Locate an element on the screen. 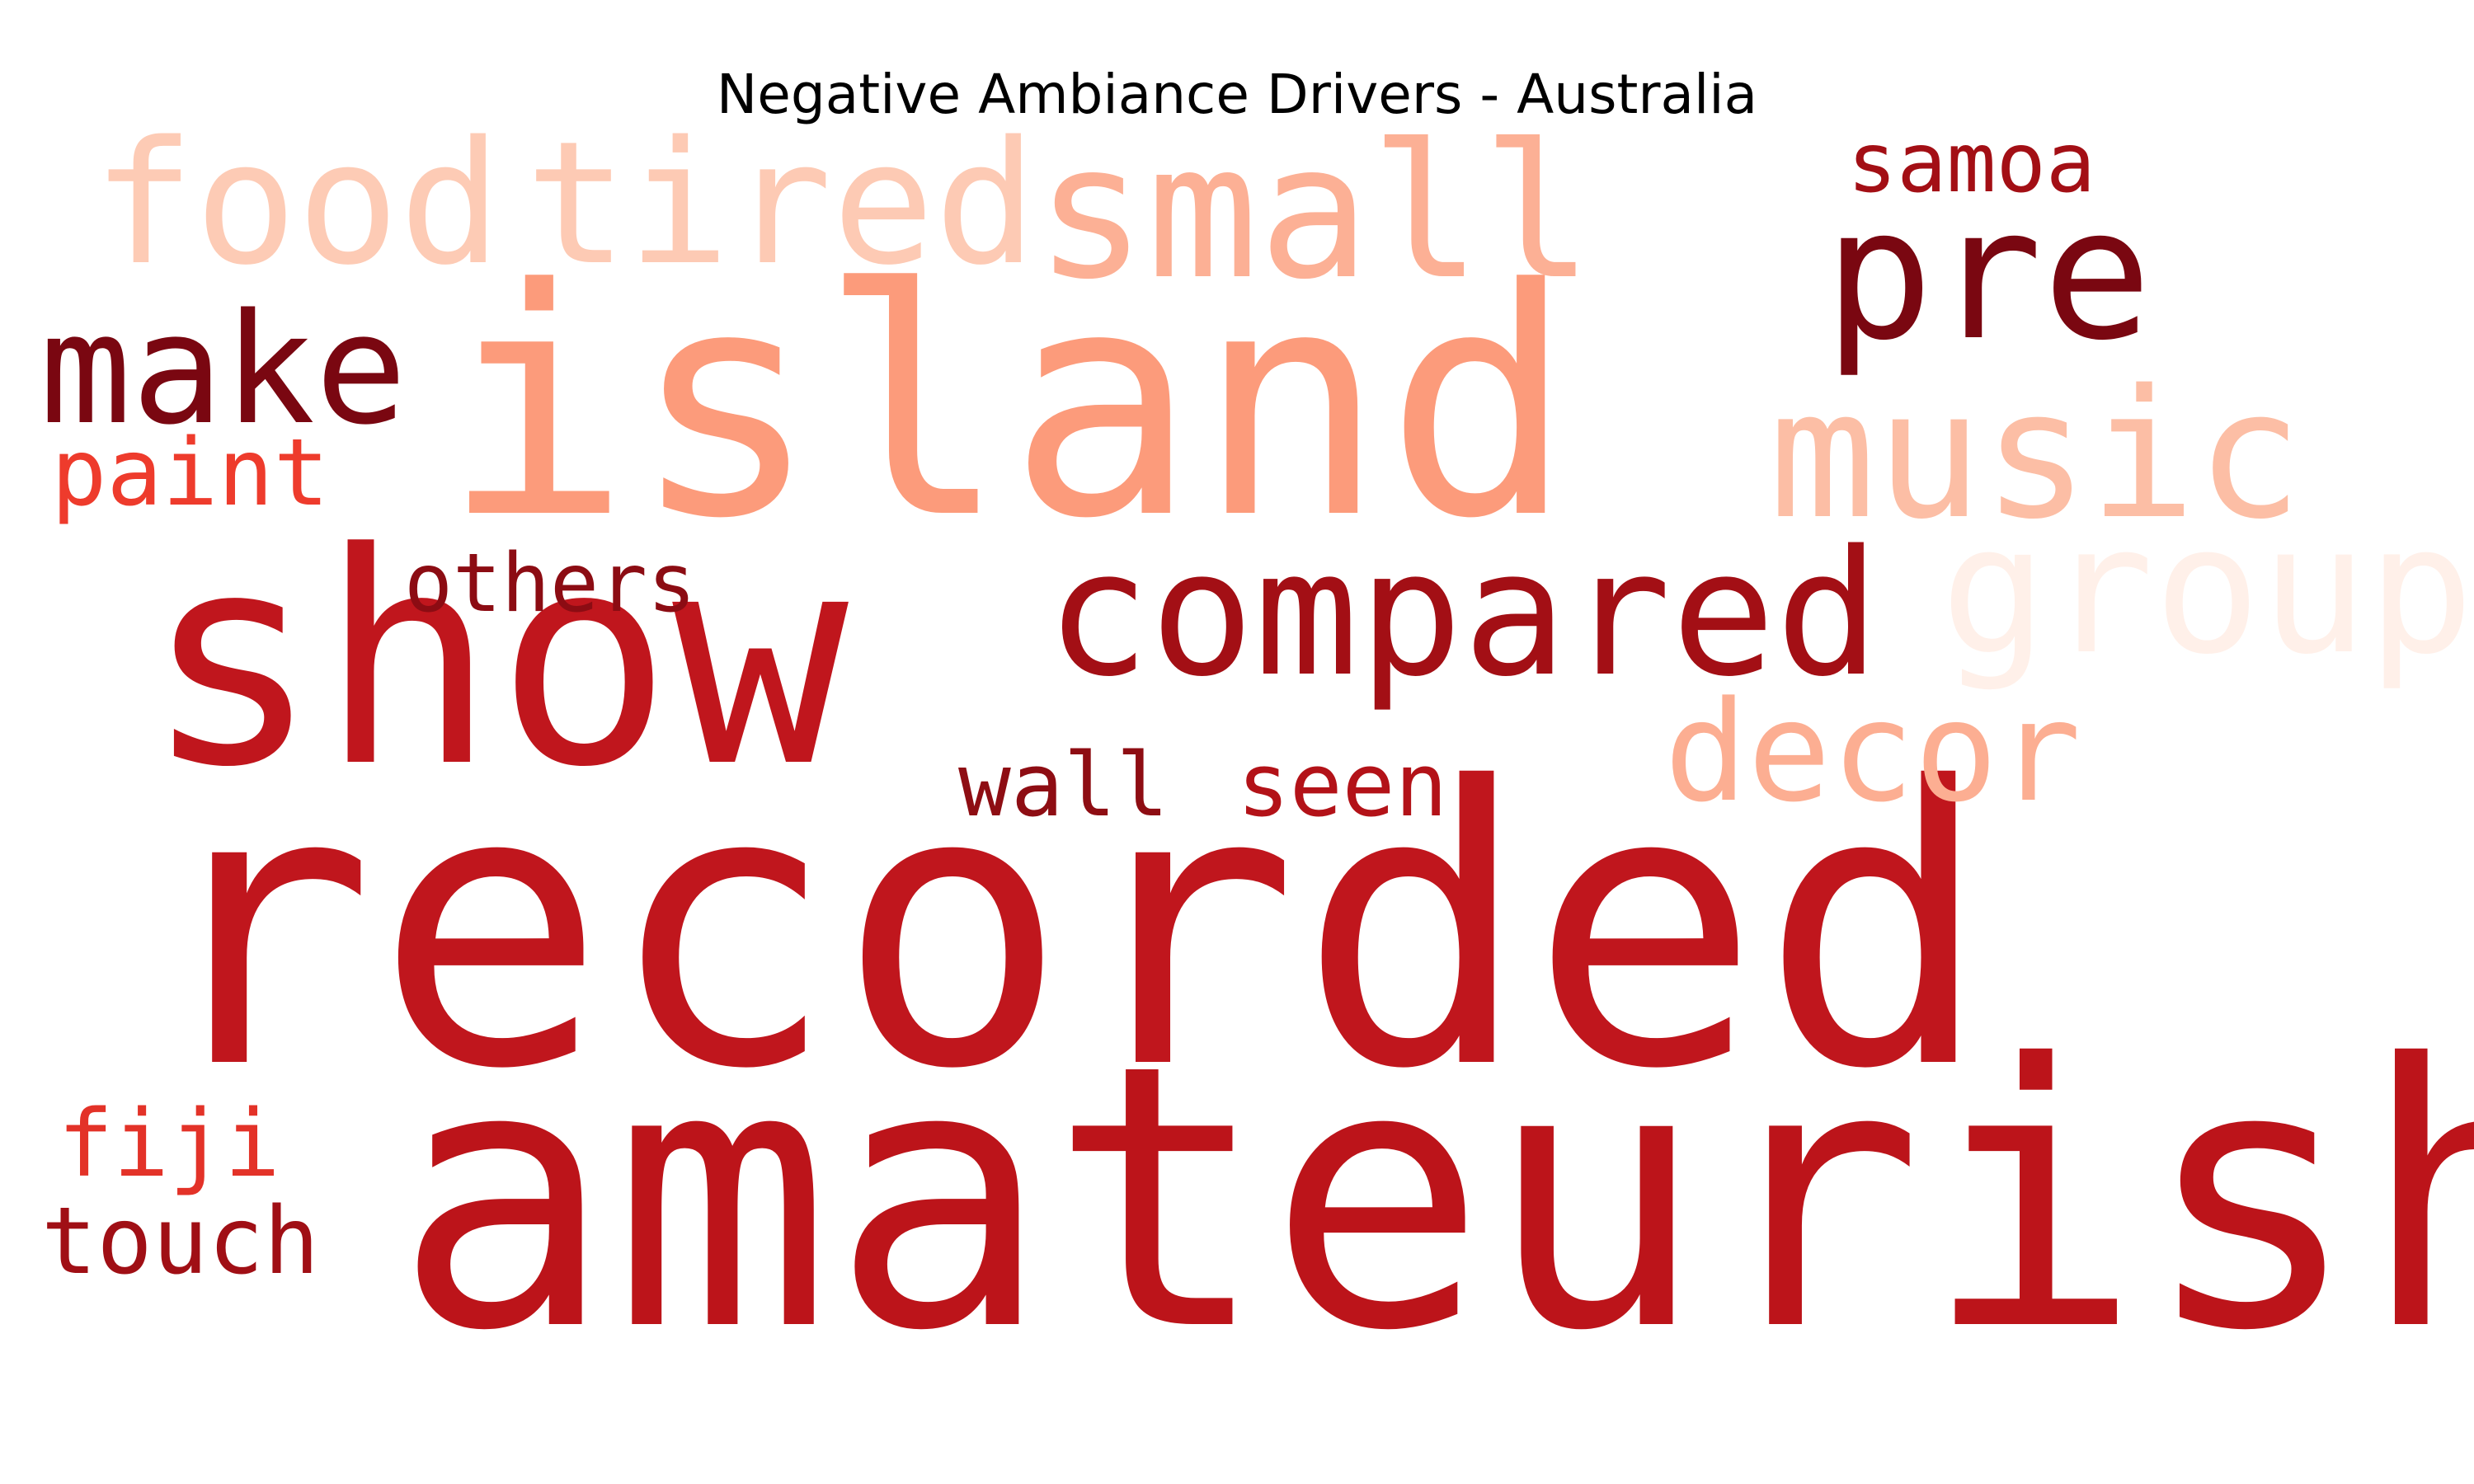 The height and width of the screenshot is (1484, 2474). word-fiji: fiji is located at coordinates (169, 1144).